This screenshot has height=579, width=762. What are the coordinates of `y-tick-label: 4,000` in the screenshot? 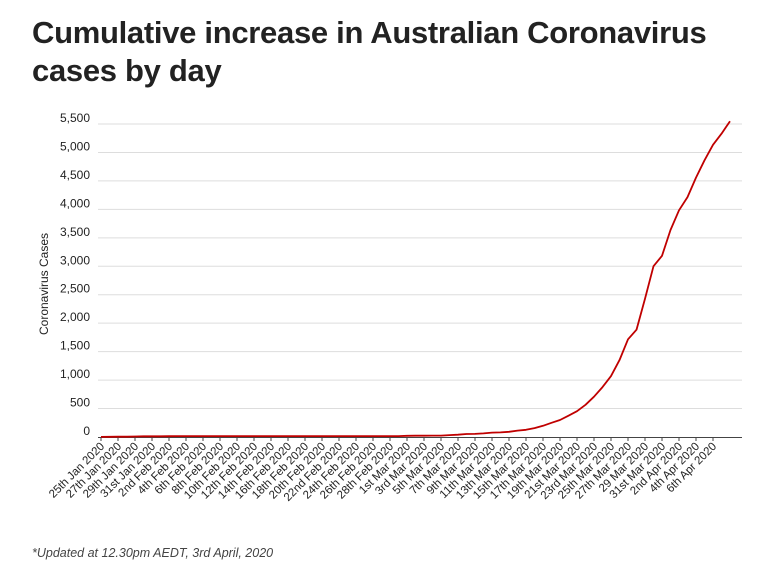 It's located at (75, 203).